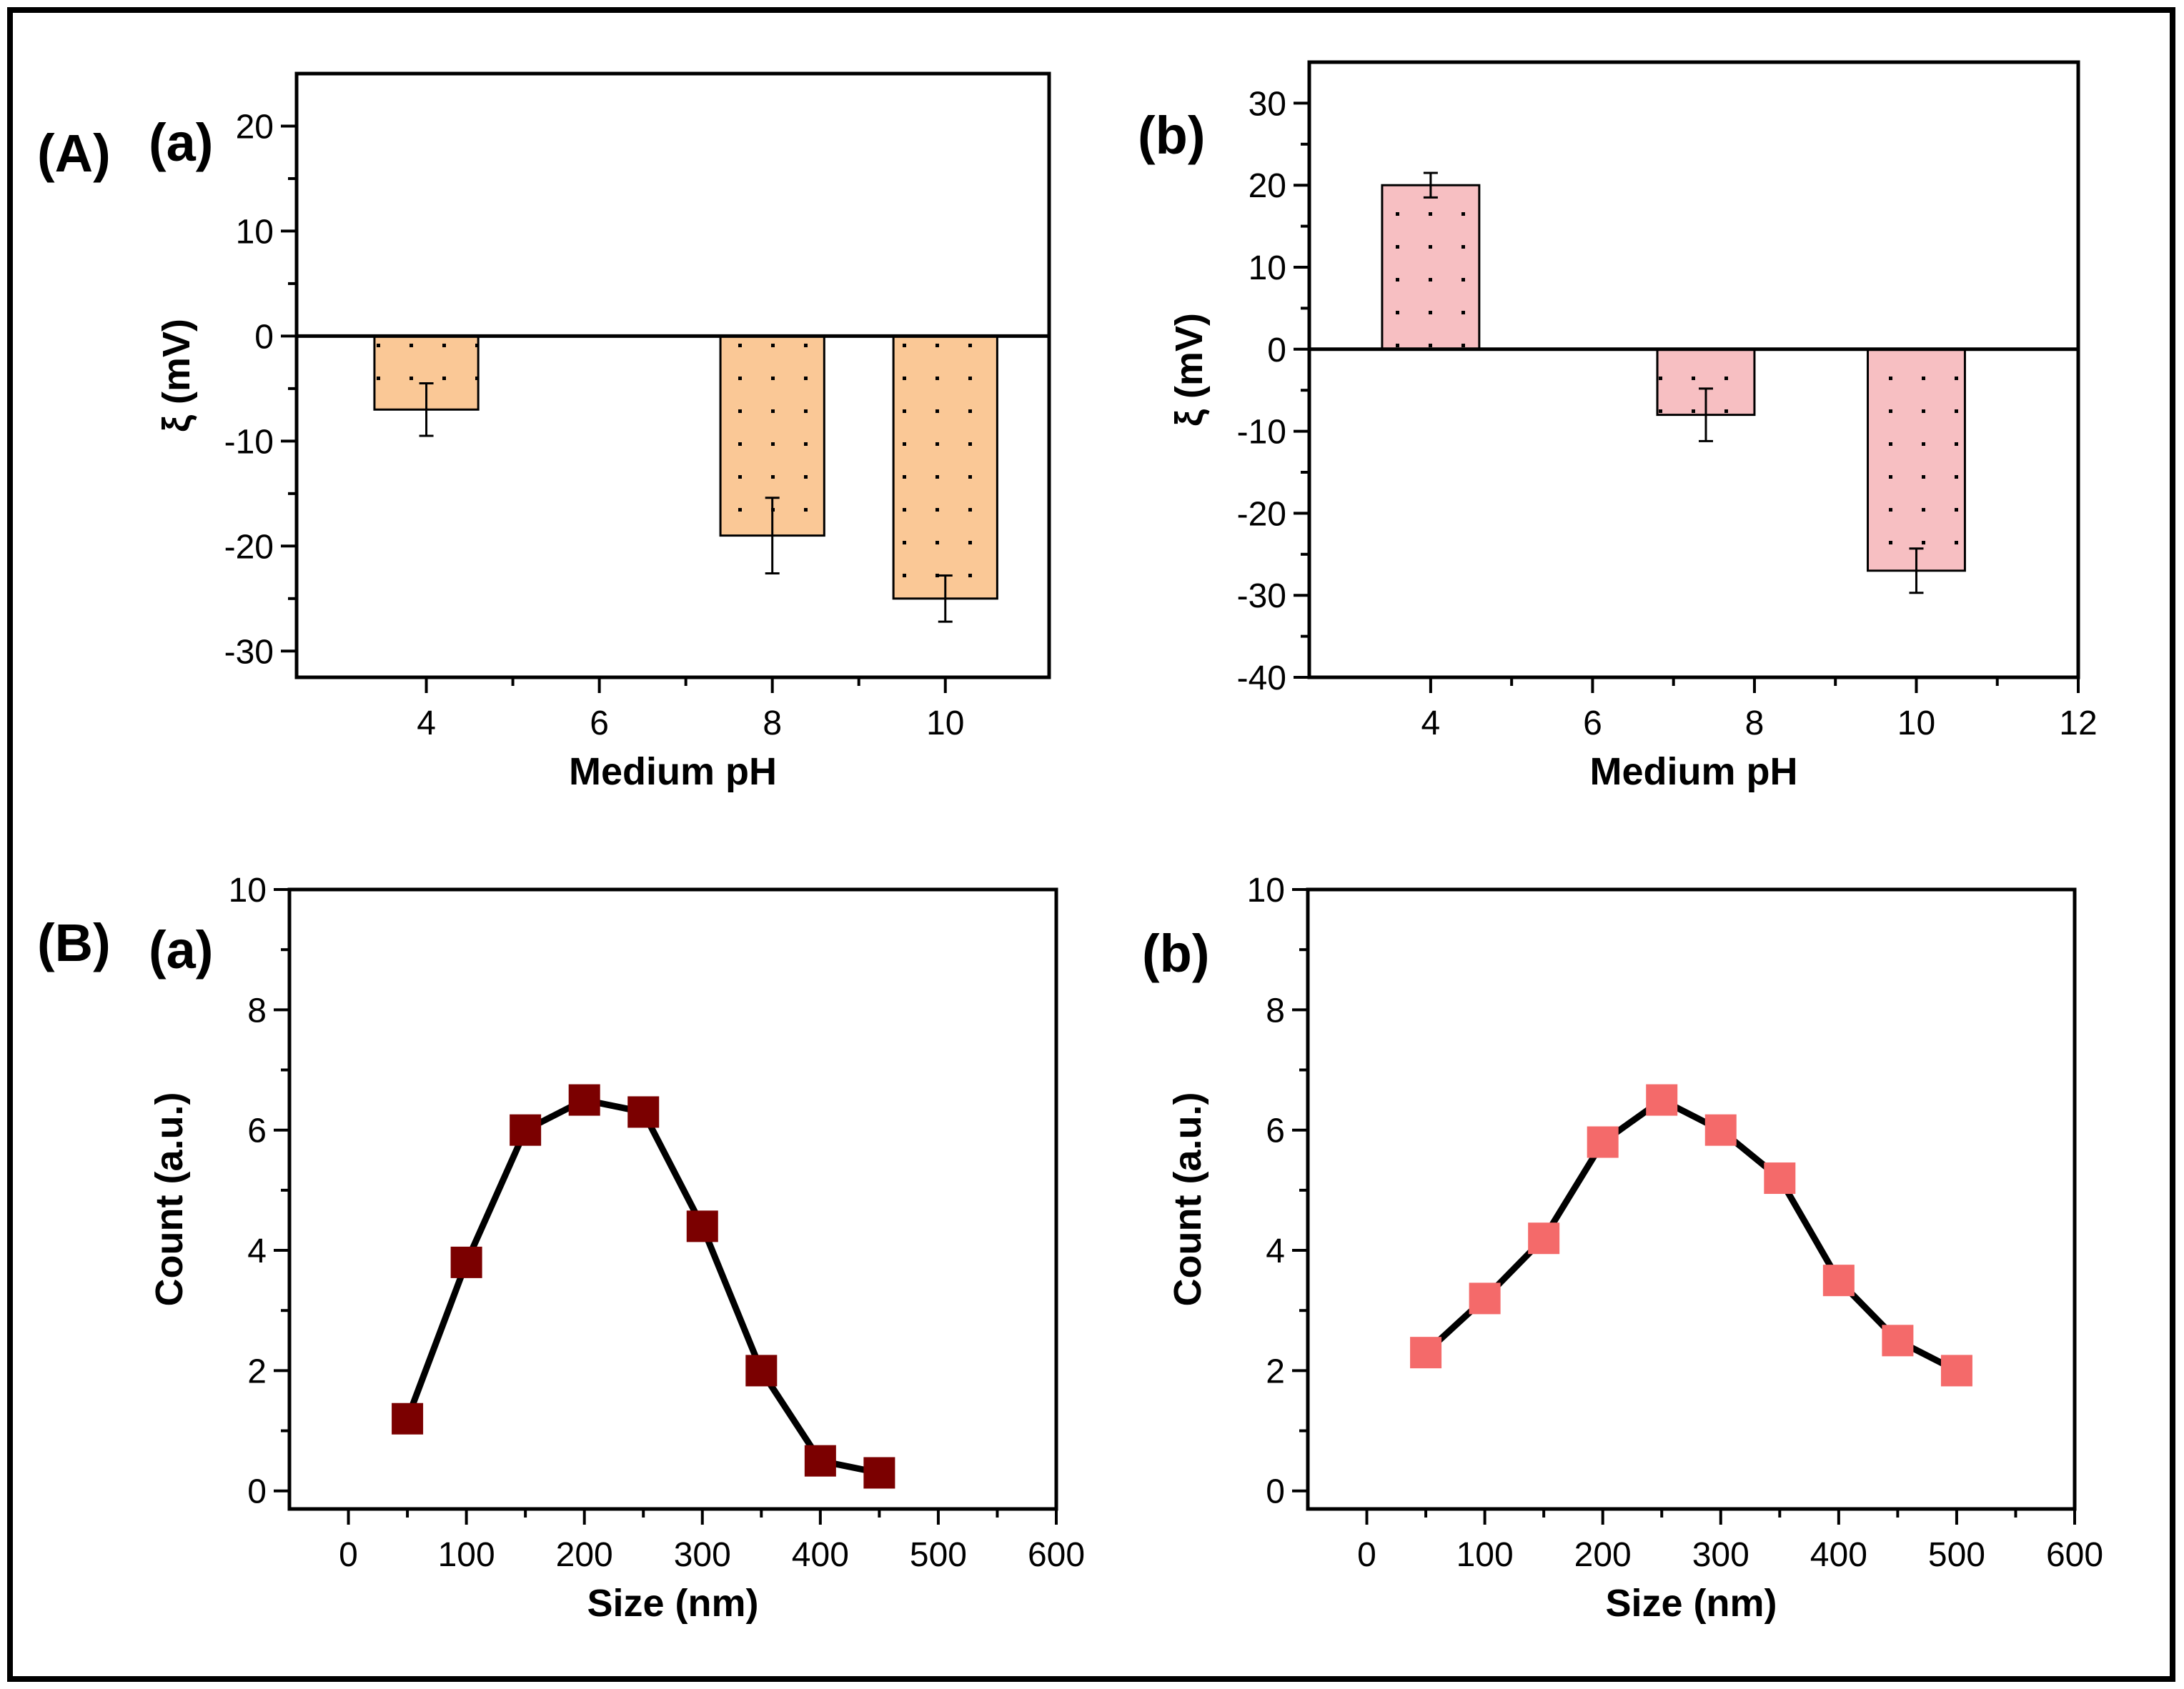  What do you see at coordinates (74, 153) in the screenshot?
I see `group-label-A: (A)` at bounding box center [74, 153].